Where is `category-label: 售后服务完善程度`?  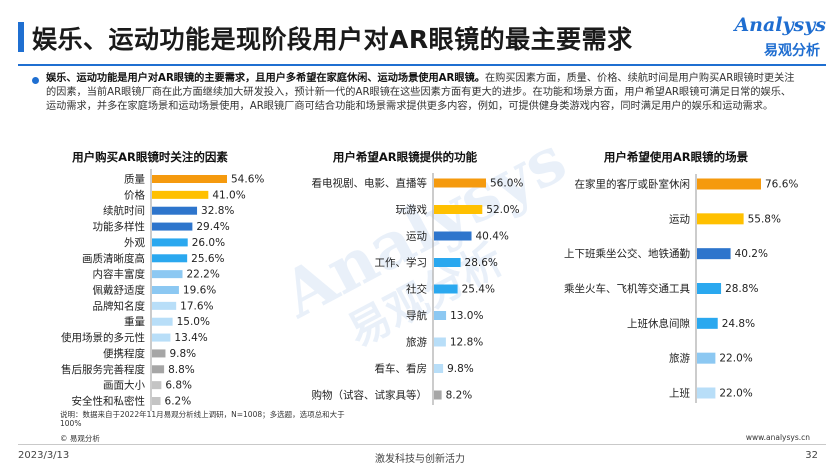
category-label: 售后服务完善程度 is located at coordinates (103, 369).